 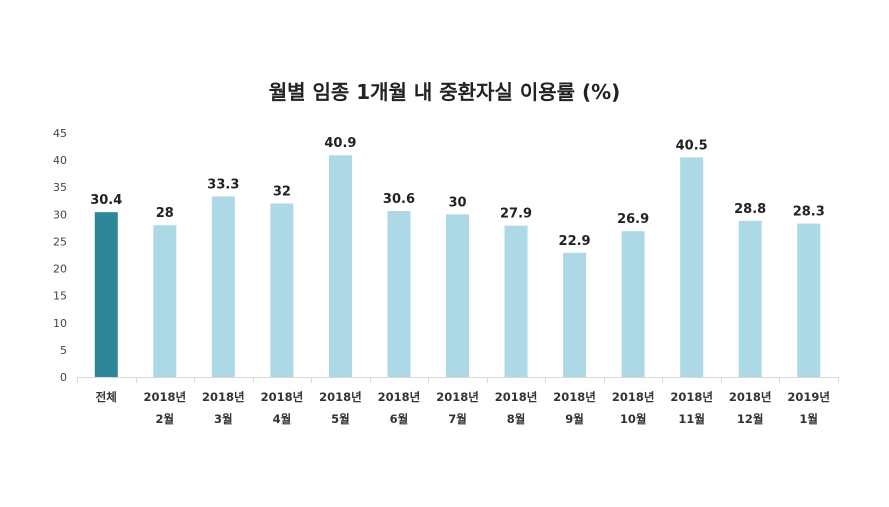 I want to click on data-label: 22.9, so click(x=575, y=241).